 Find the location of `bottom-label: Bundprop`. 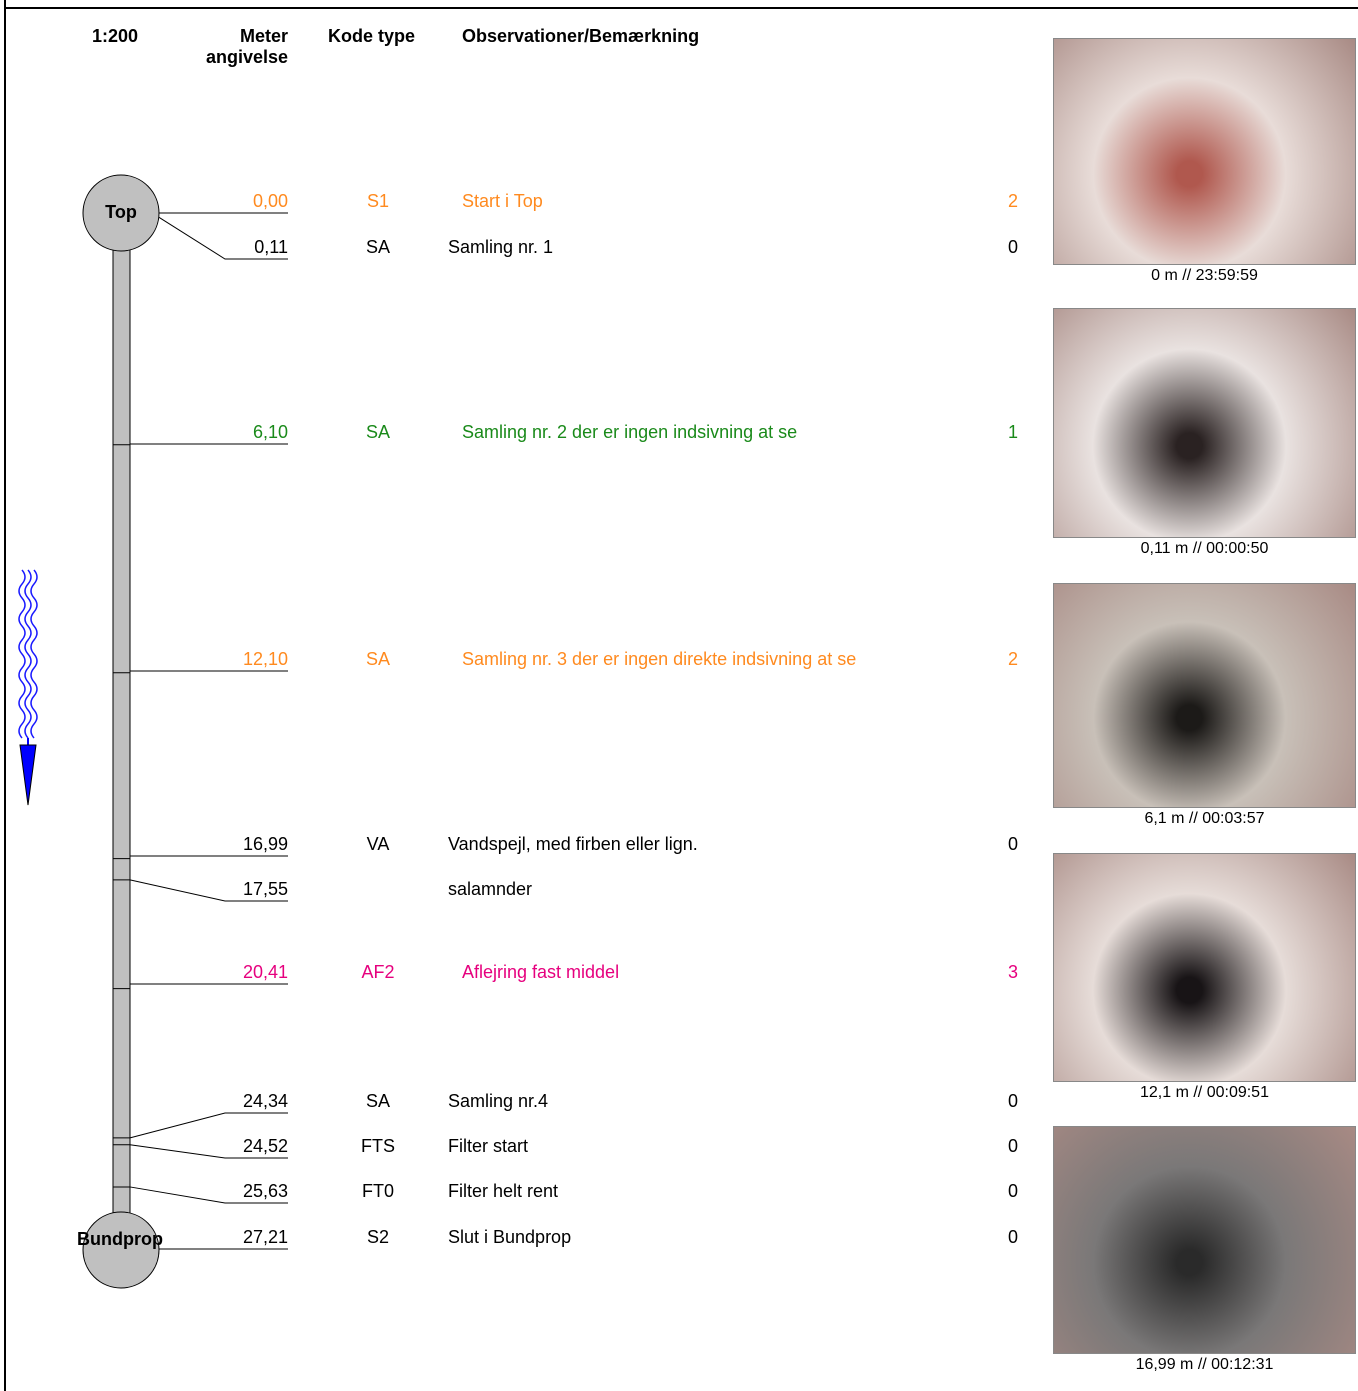

bottom-label: Bundprop is located at coordinates (120, 1239).